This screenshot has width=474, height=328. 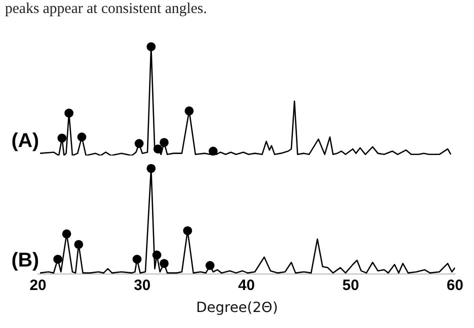 I want to click on x-tick-label: 20, so click(x=38, y=285).